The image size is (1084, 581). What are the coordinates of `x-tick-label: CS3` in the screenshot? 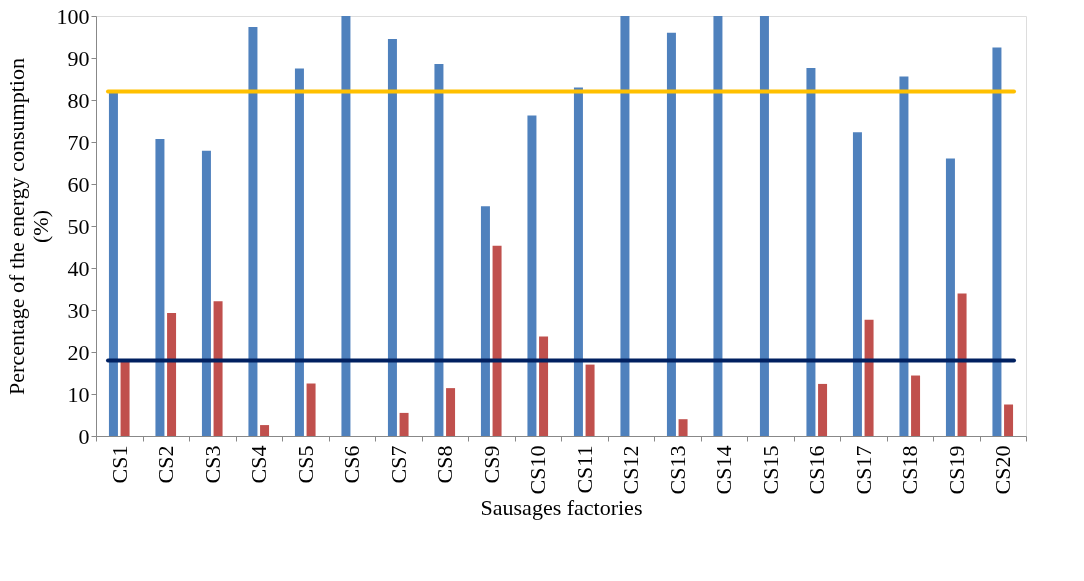 It's located at (212, 464).